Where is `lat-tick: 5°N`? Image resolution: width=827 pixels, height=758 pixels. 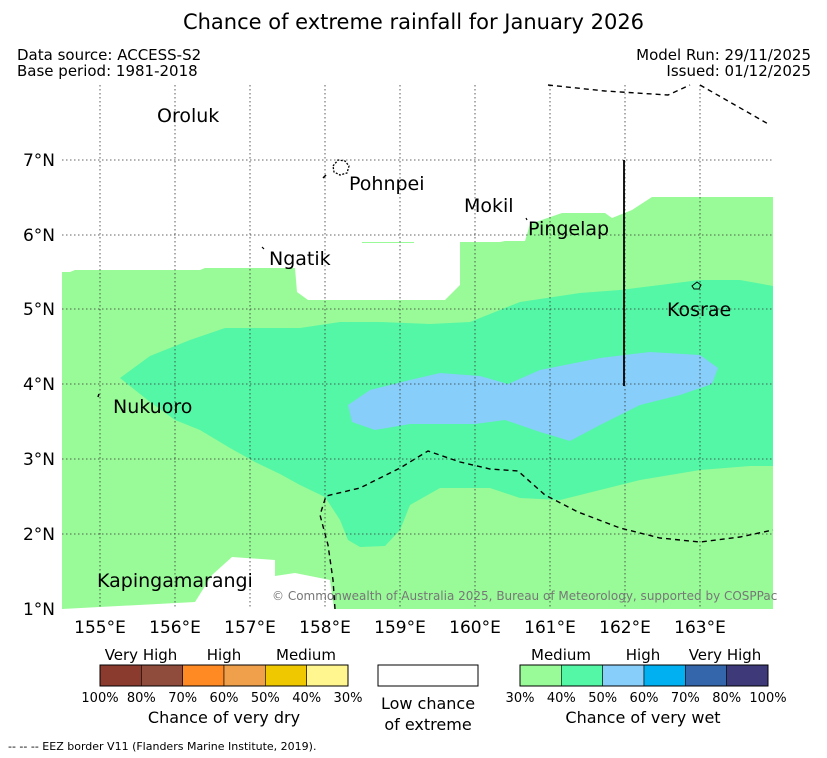
lat-tick: 5°N is located at coordinates (39, 310).